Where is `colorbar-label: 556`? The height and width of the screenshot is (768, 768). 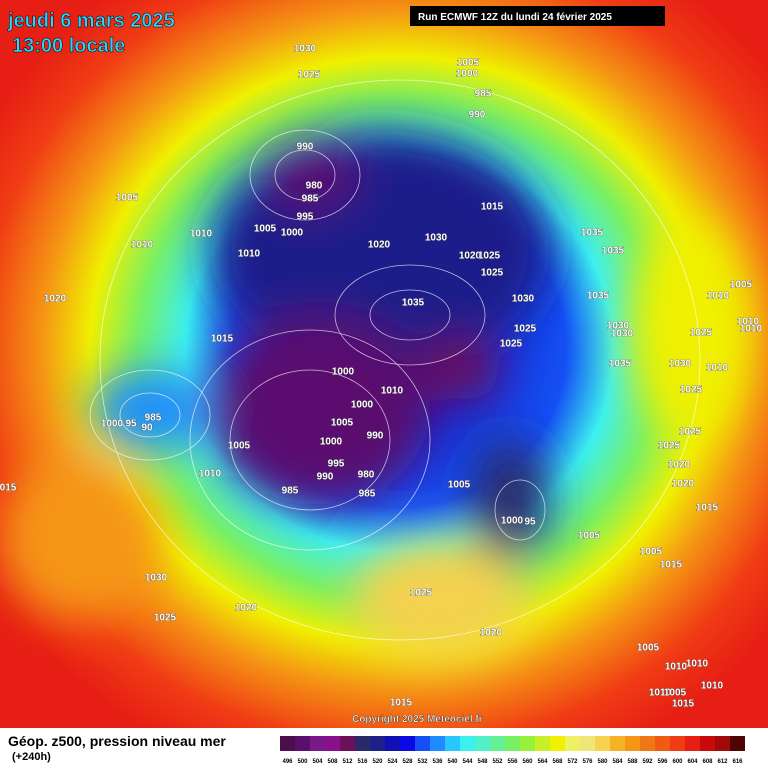 colorbar-label: 556 is located at coordinates (512, 762).